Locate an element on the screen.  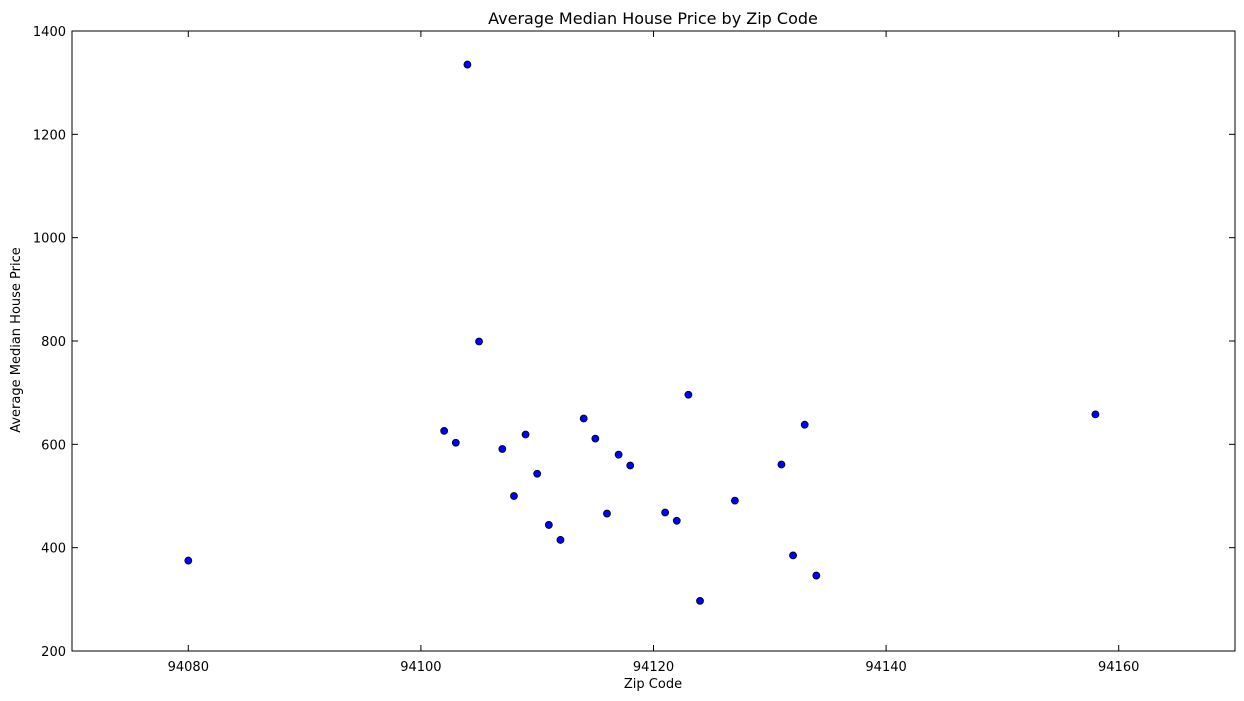
x-tick-label: 94080 is located at coordinates (188, 667).